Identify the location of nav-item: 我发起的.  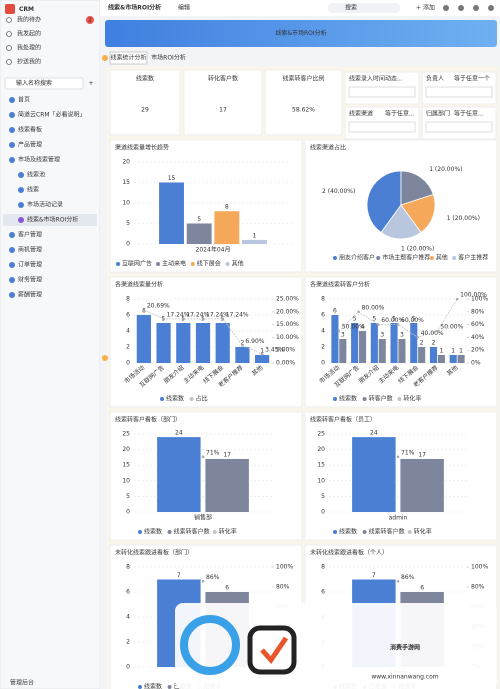
(29, 34).